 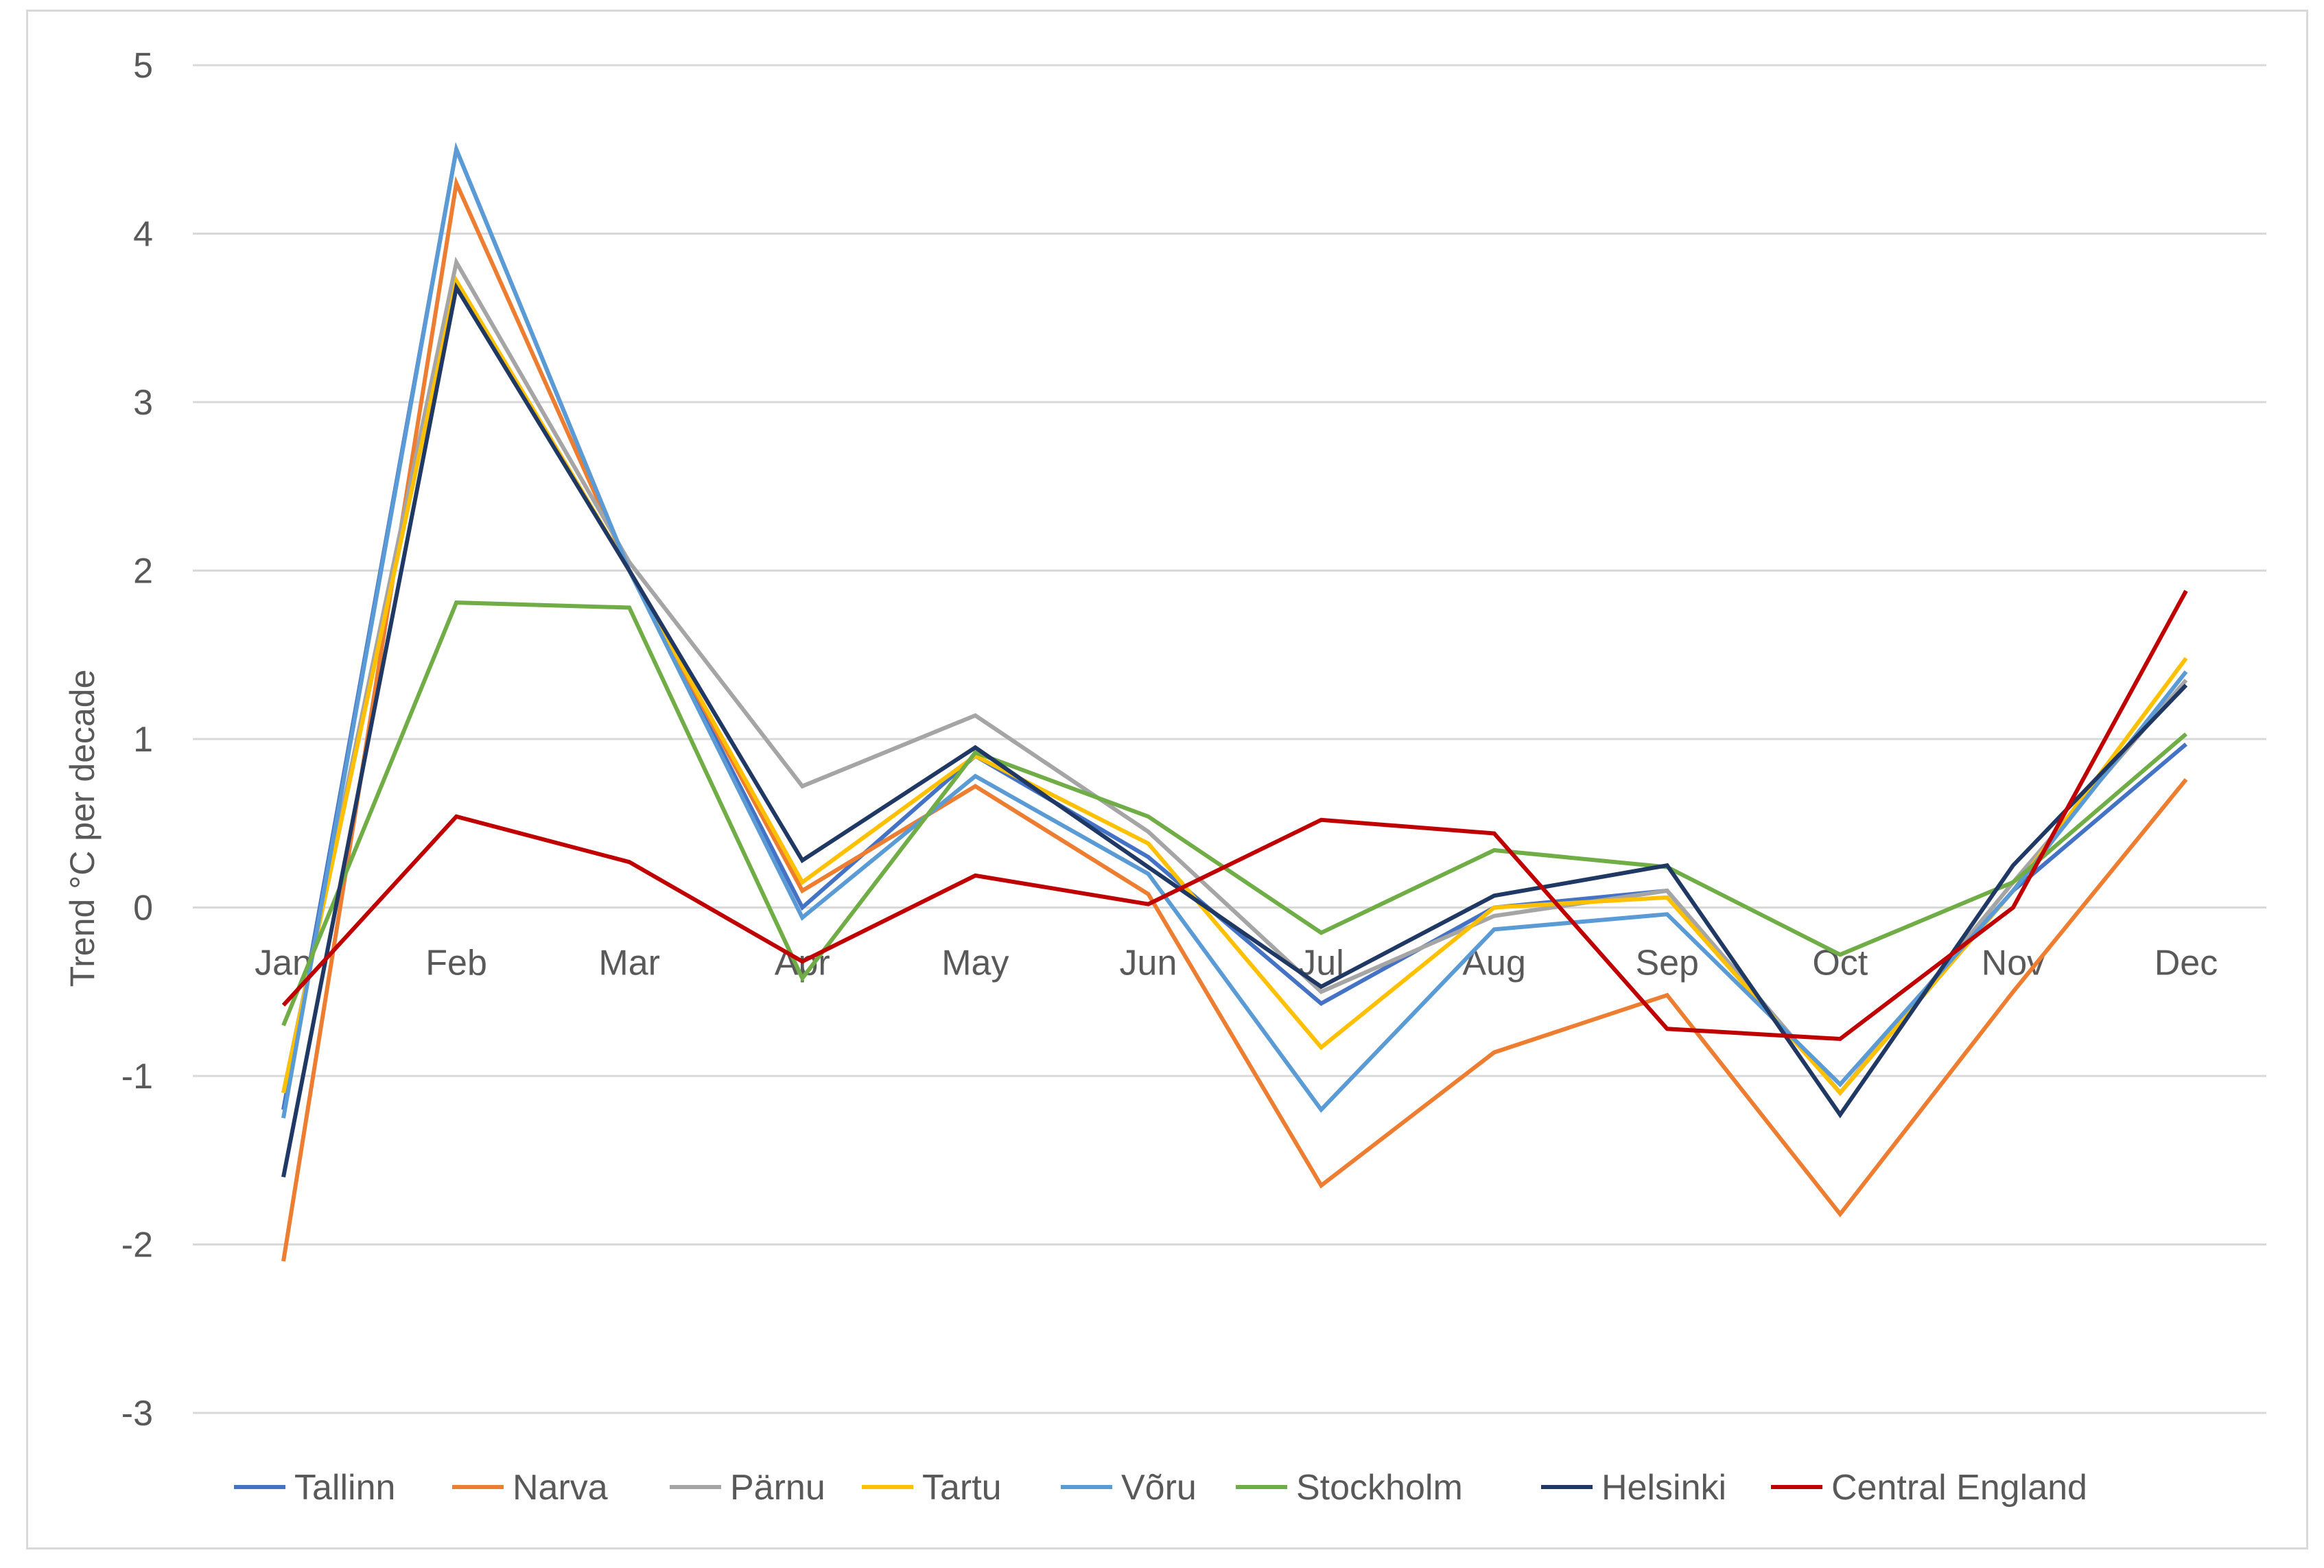 I want to click on x-tick-label: Dec, so click(x=2186, y=963).